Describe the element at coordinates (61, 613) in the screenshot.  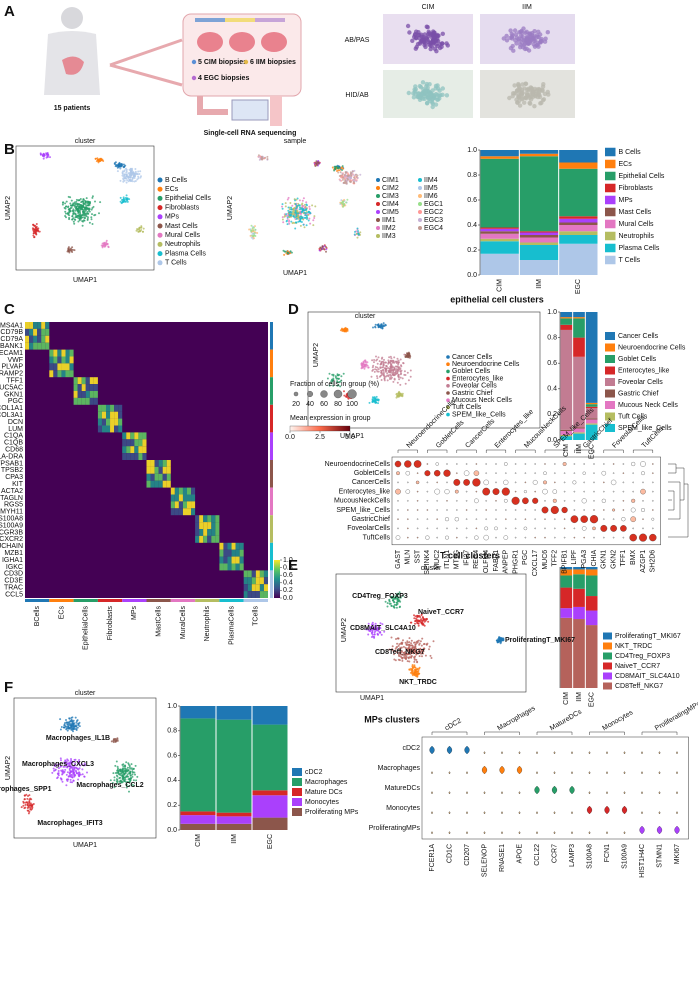
I see `cell-type-label: ECs` at that location.